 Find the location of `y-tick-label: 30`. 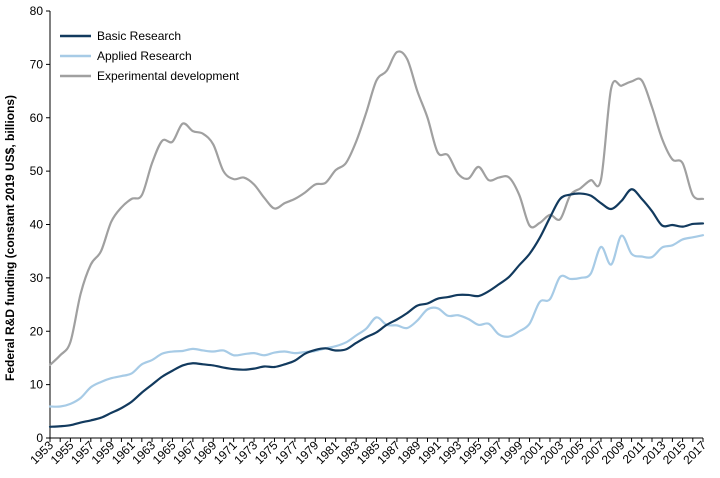

y-tick-label: 30 is located at coordinates (37, 278).